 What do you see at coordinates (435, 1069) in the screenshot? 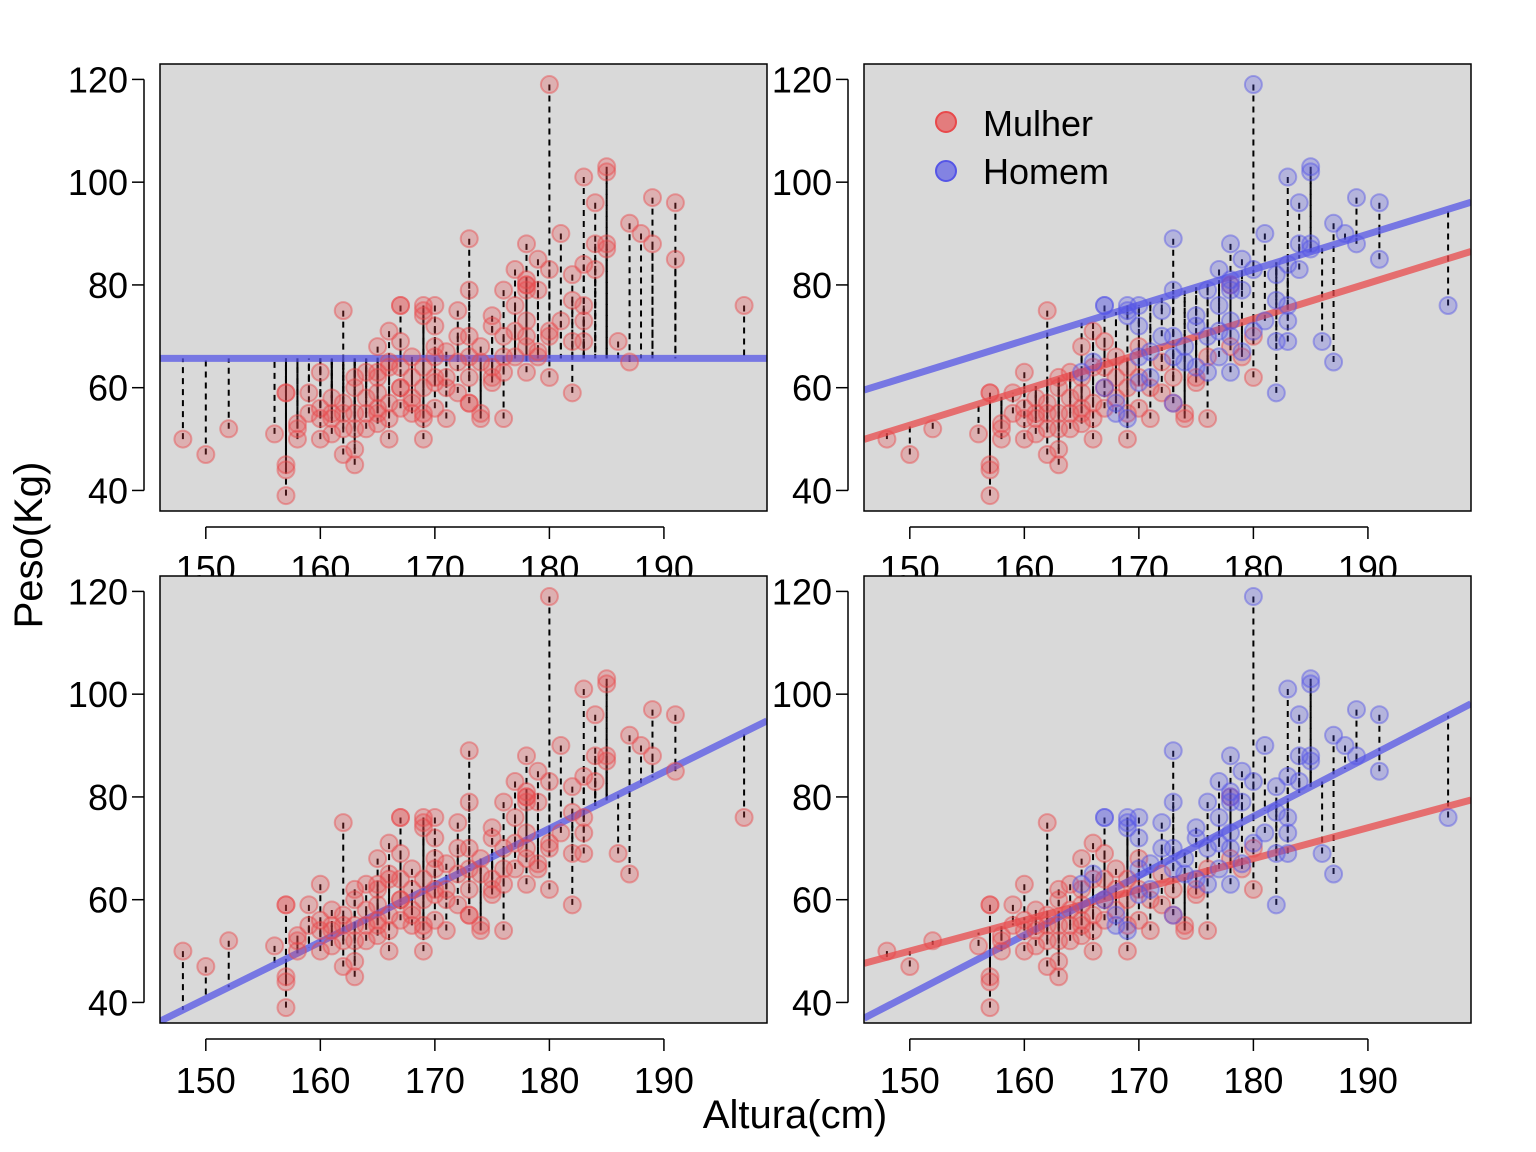
I see `x-axis: 150 160 170 180 190` at bounding box center [435, 1069].